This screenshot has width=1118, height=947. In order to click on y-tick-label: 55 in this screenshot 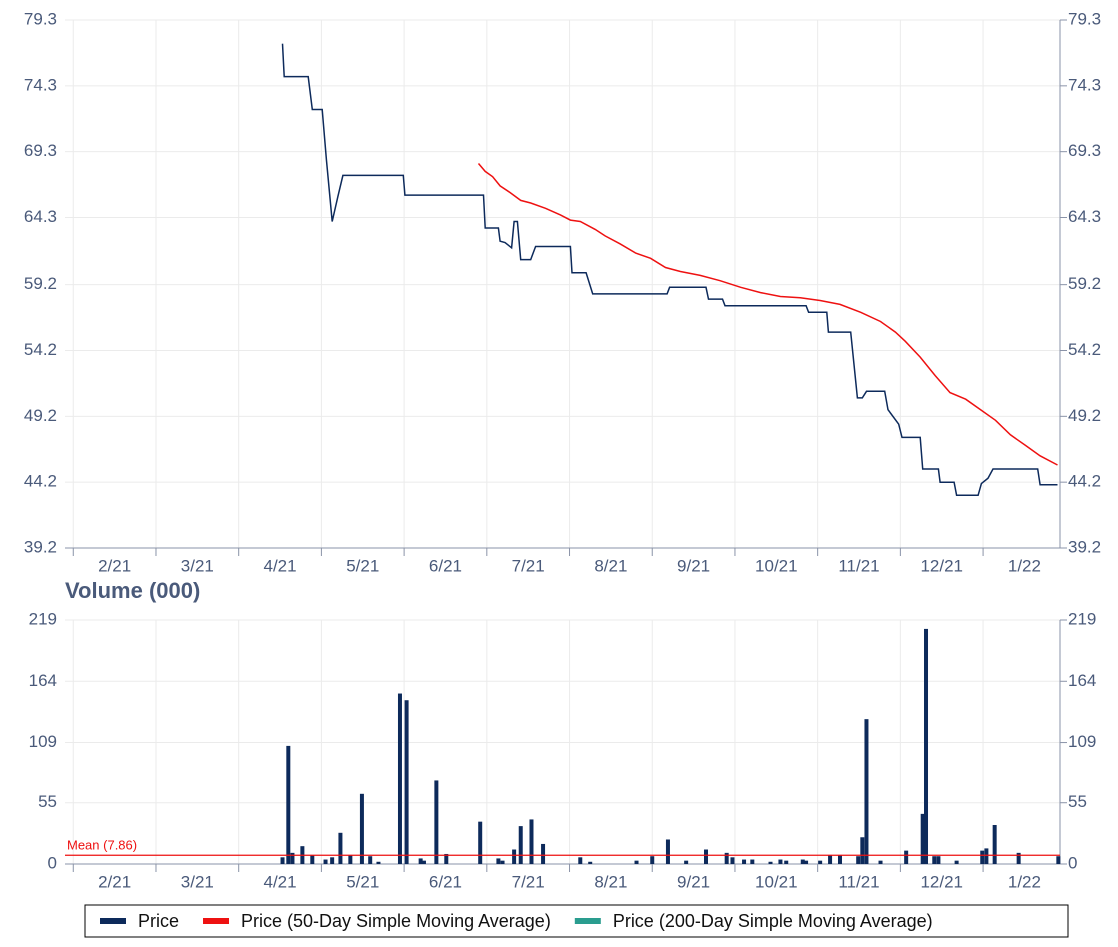, I will do `click(47, 801)`.